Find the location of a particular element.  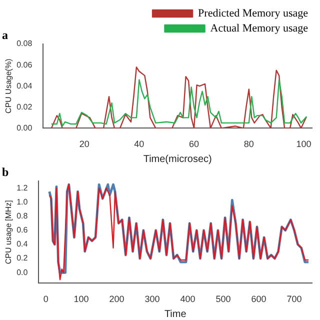

x-tick-label: 20 is located at coordinates (84, 144).